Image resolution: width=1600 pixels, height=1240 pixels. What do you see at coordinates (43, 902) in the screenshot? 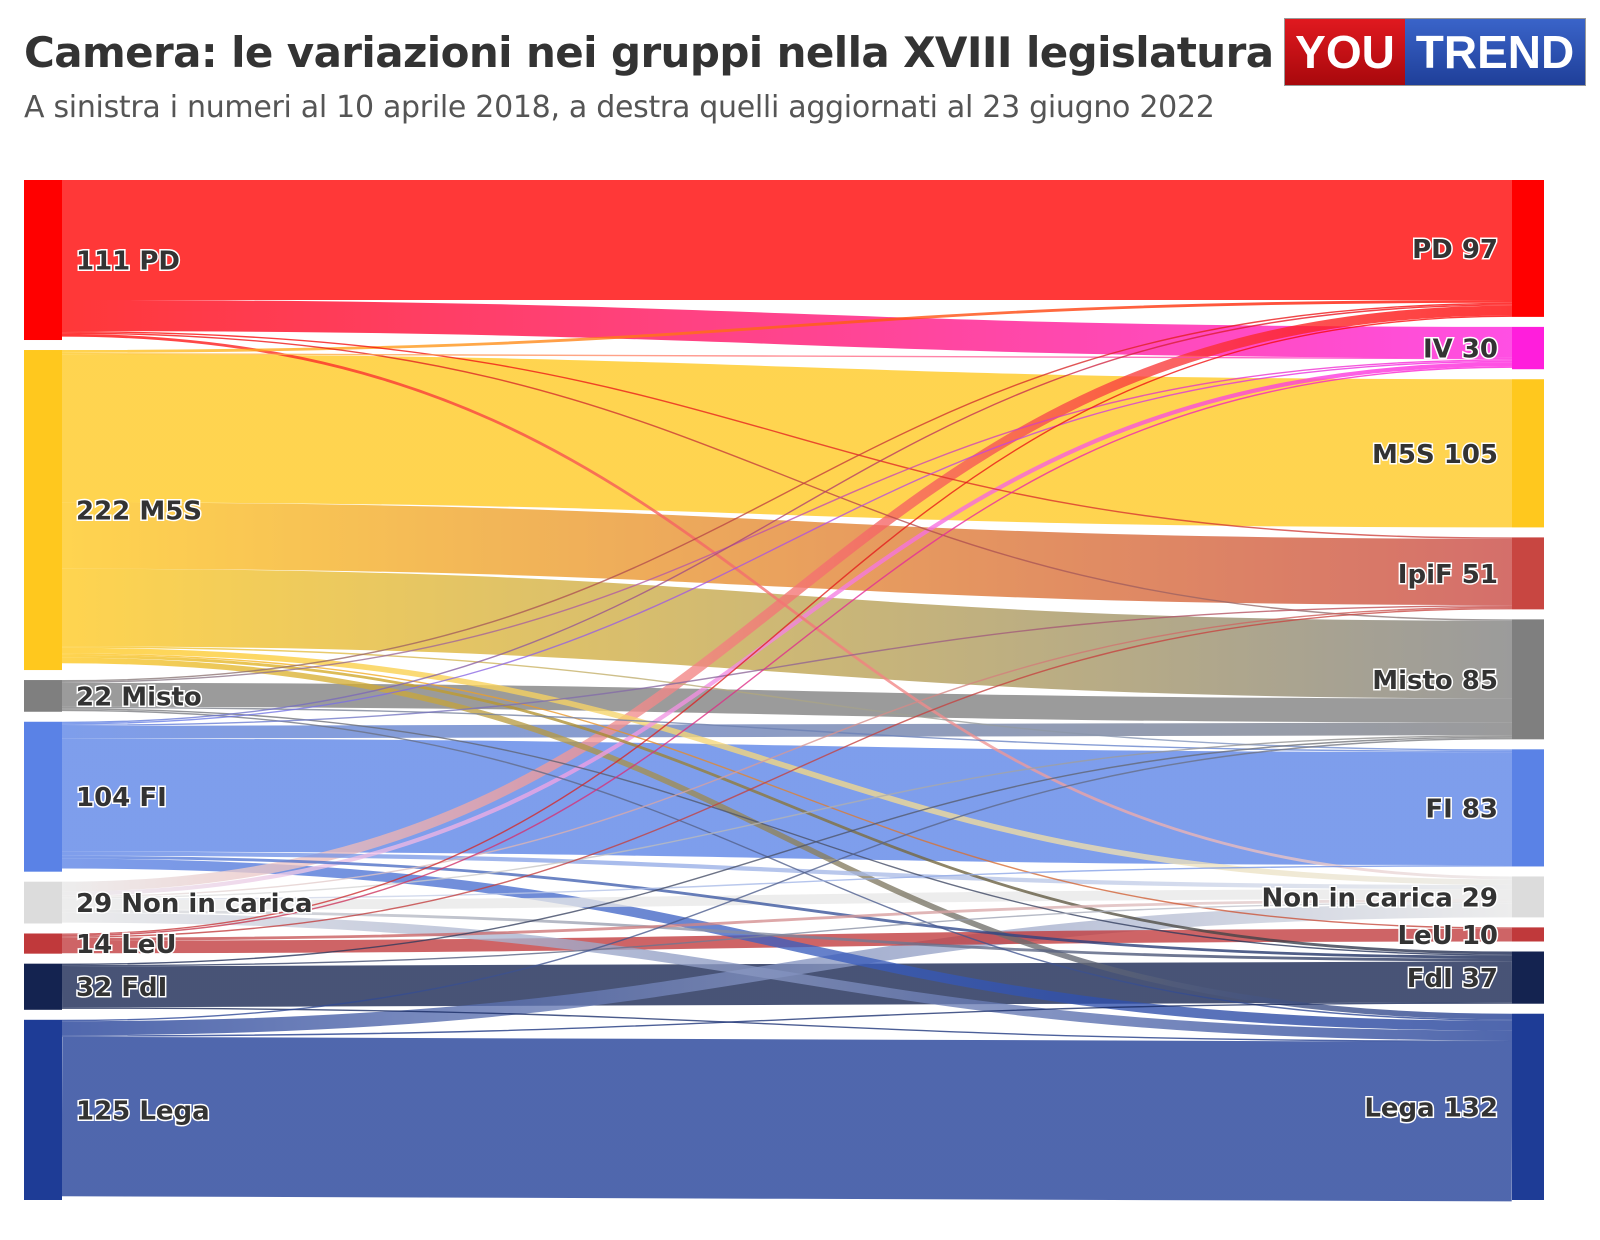
I see `left-node-nic` at bounding box center [43, 902].